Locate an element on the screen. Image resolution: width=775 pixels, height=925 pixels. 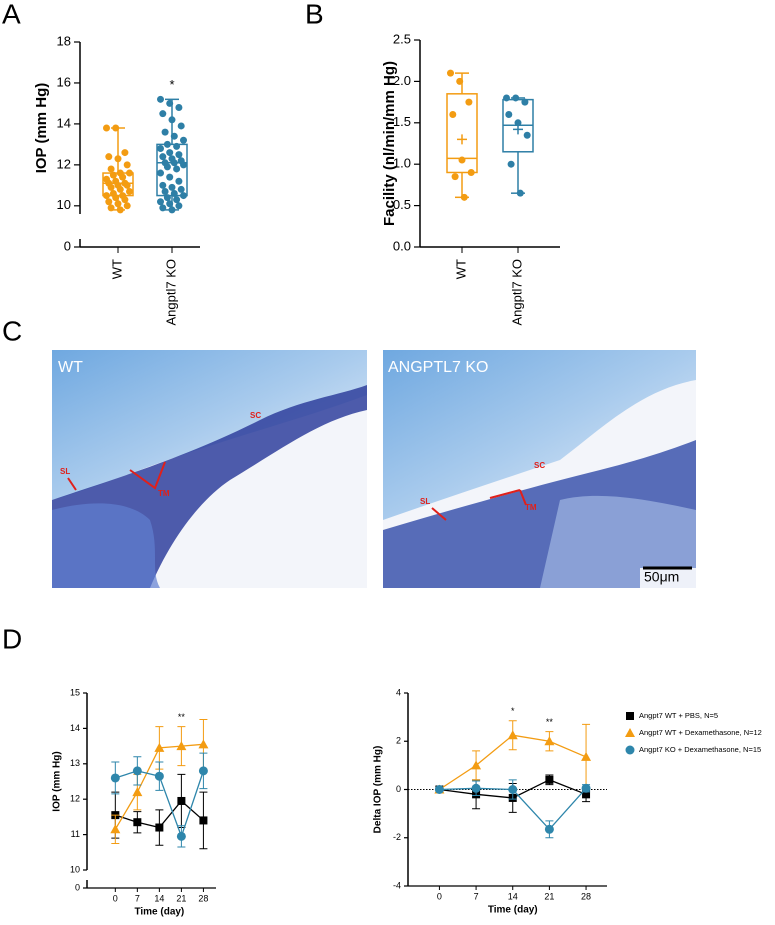
legend-label: Angpt7 WT + Dexamethasone, N=12 is located at coordinates (700, 732).